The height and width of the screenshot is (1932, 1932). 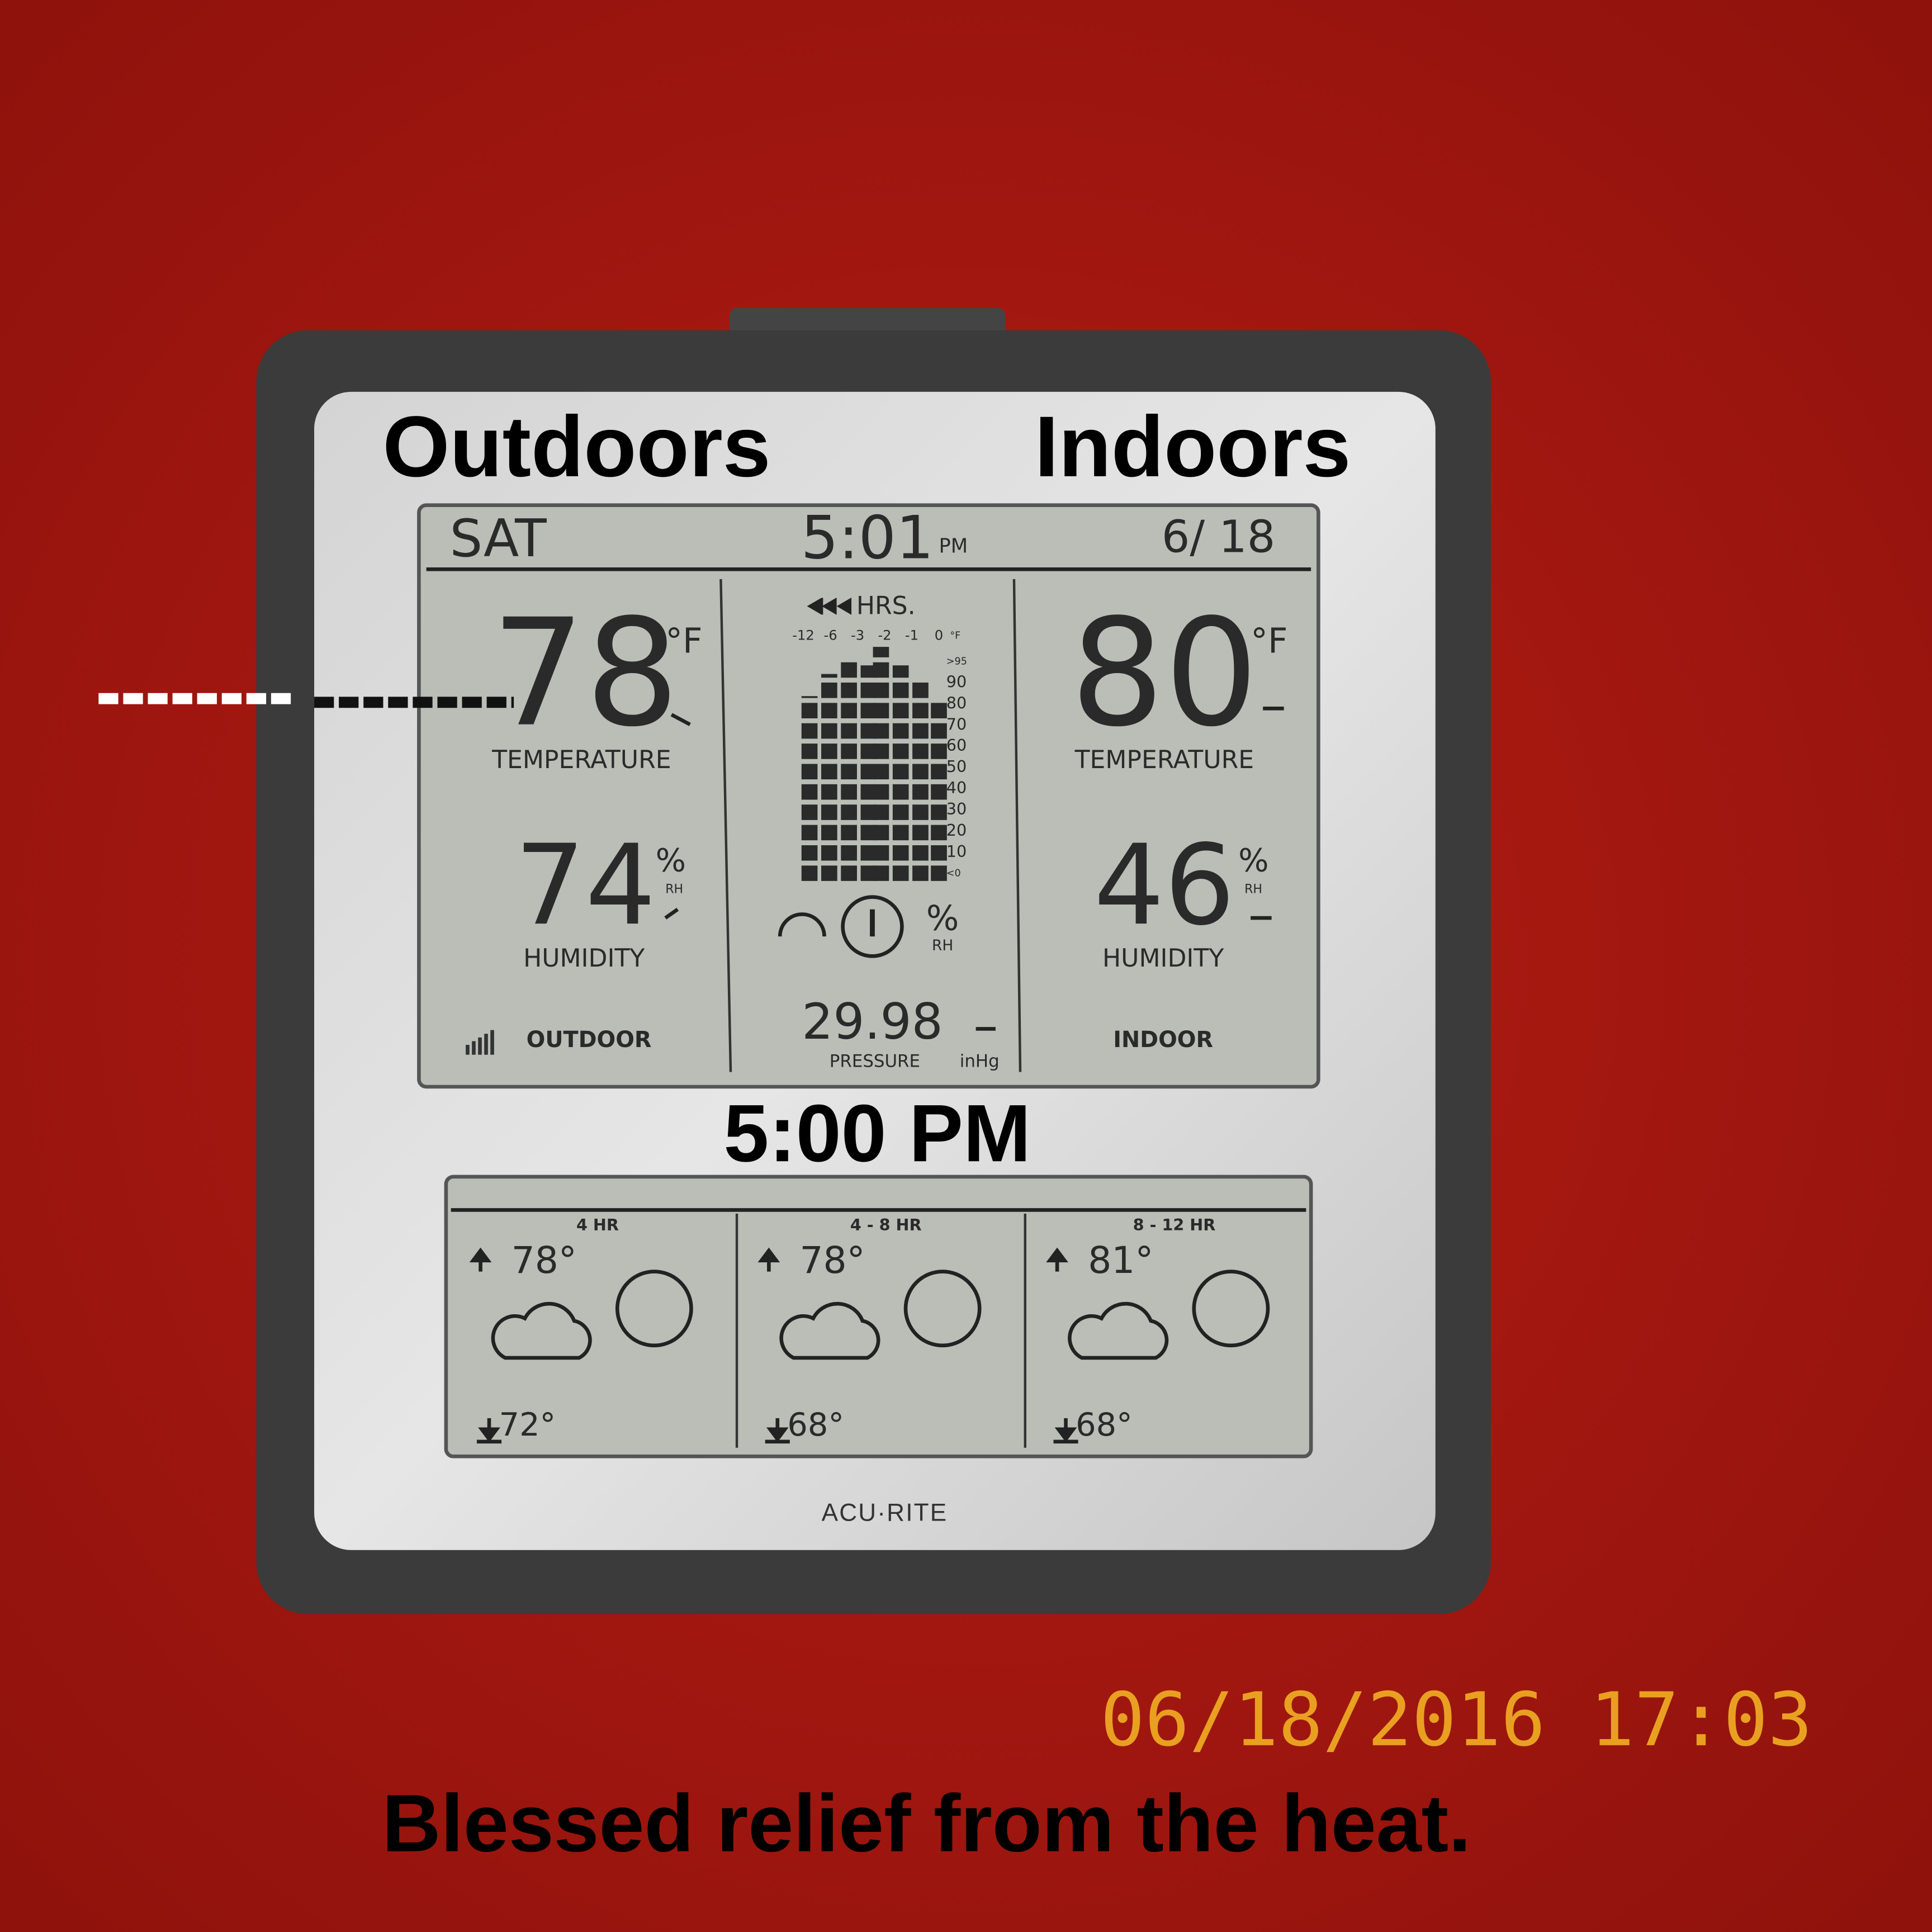 I want to click on scale-label: <0, so click(x=954, y=874).